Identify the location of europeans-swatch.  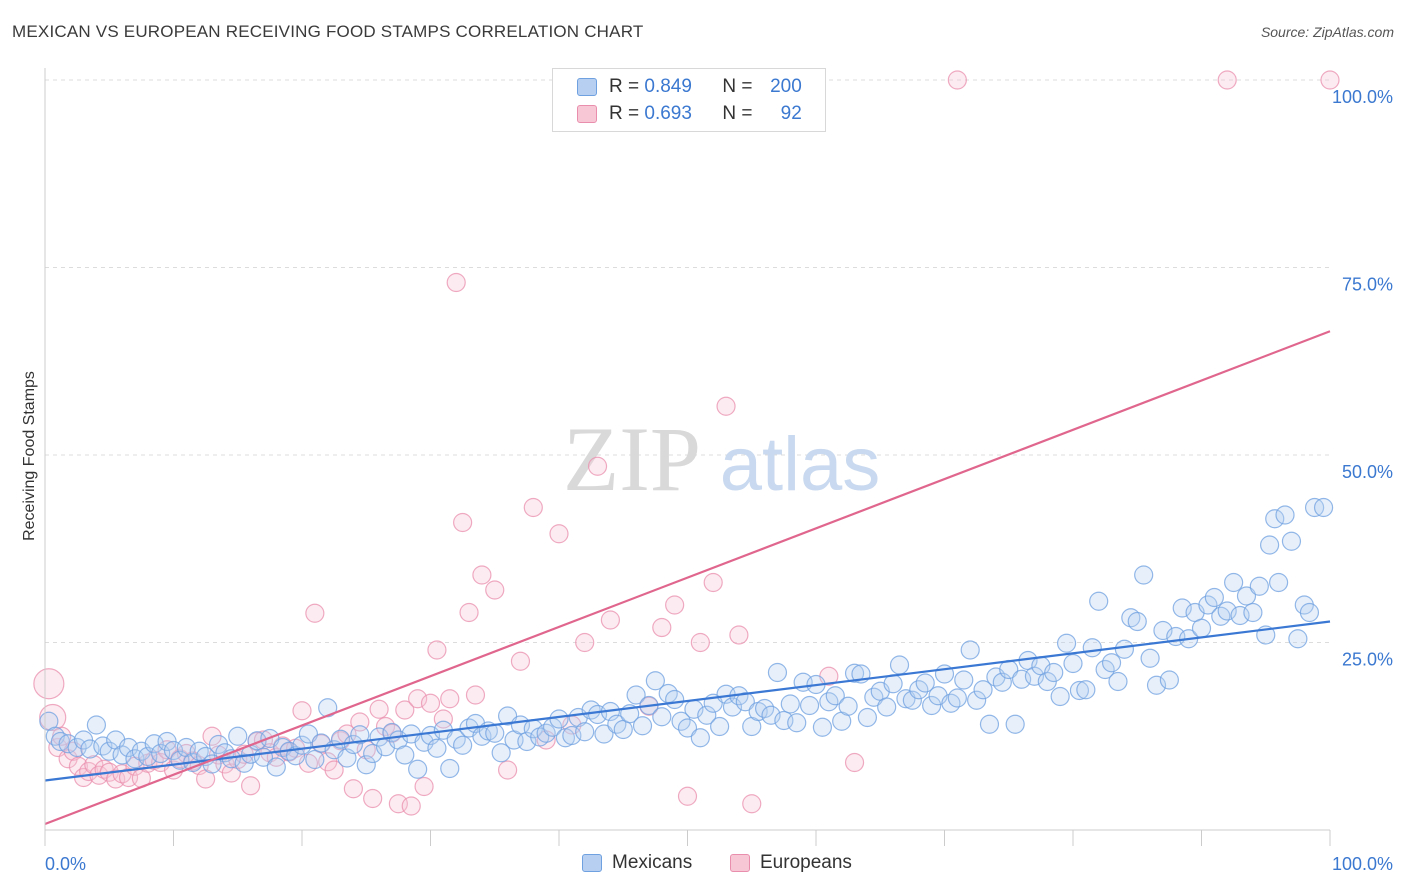
(587, 114).